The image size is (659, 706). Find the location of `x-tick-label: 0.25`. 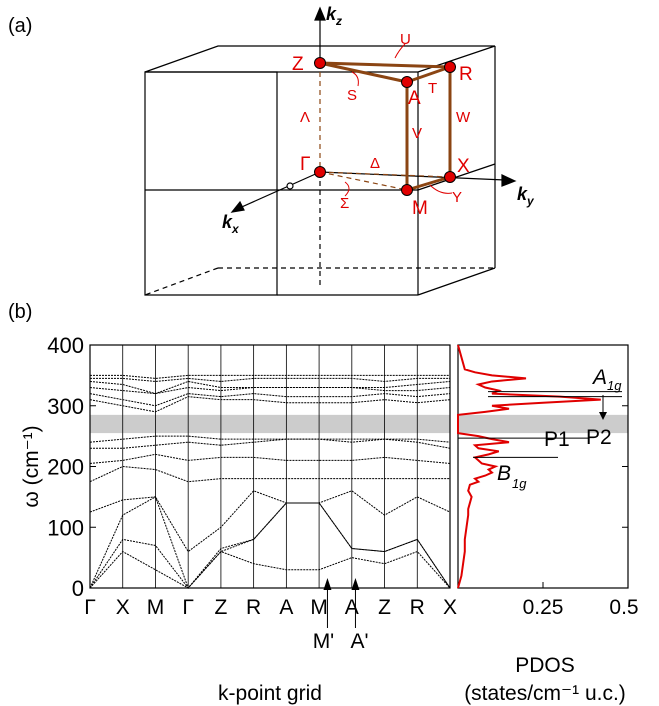

x-tick-label: 0.25 is located at coordinates (543, 607).